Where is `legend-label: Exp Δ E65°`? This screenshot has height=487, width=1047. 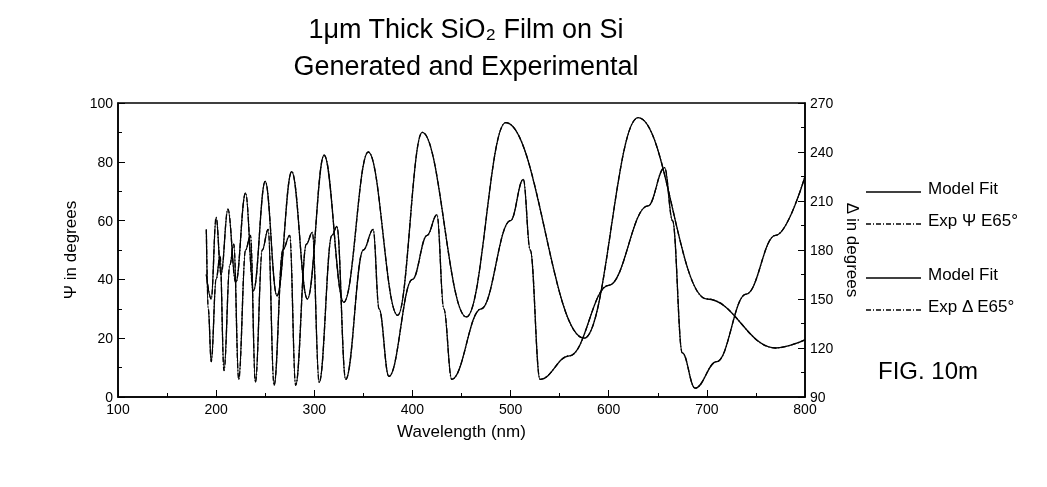
legend-label: Exp Δ E65° is located at coordinates (971, 306).